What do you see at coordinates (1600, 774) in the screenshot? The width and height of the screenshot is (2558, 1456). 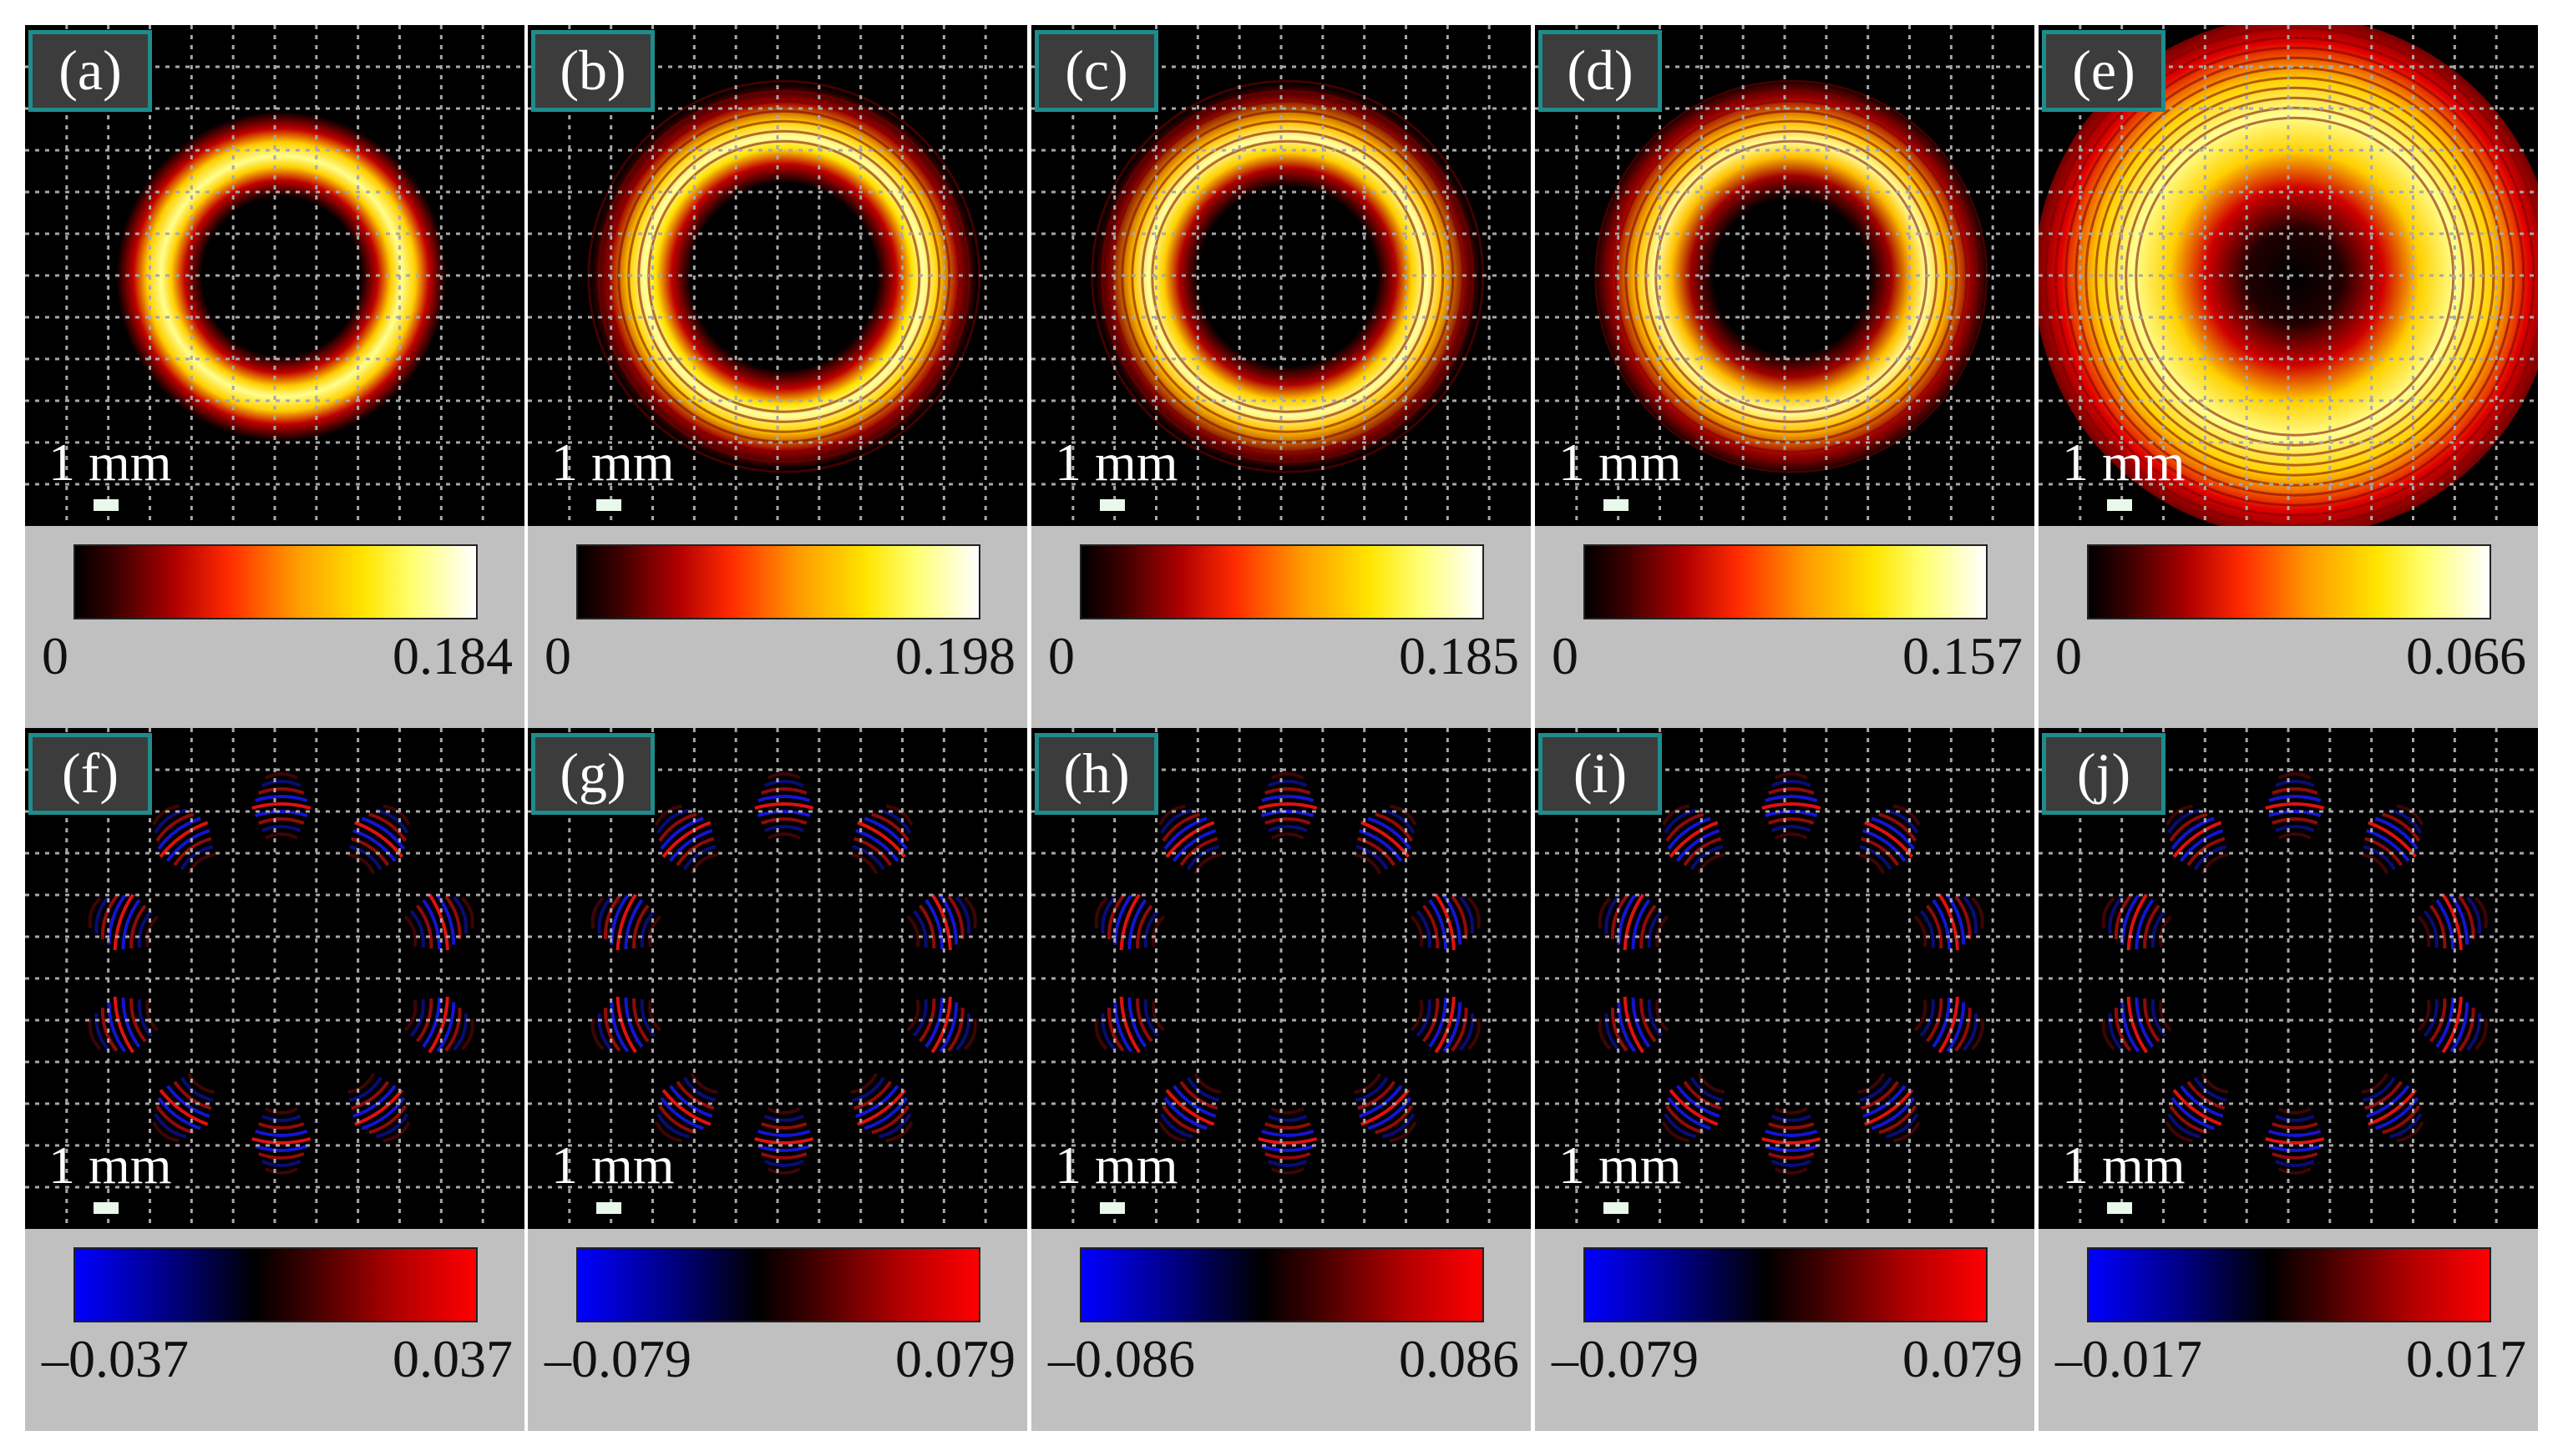 I see `panel-label: (i)` at bounding box center [1600, 774].